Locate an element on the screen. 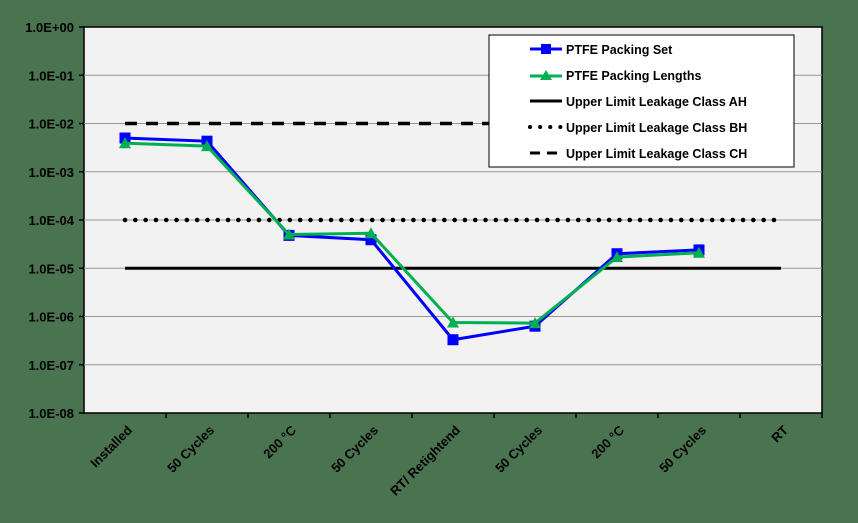  y-tick-label: 1.0E-05 is located at coordinates (51, 268).